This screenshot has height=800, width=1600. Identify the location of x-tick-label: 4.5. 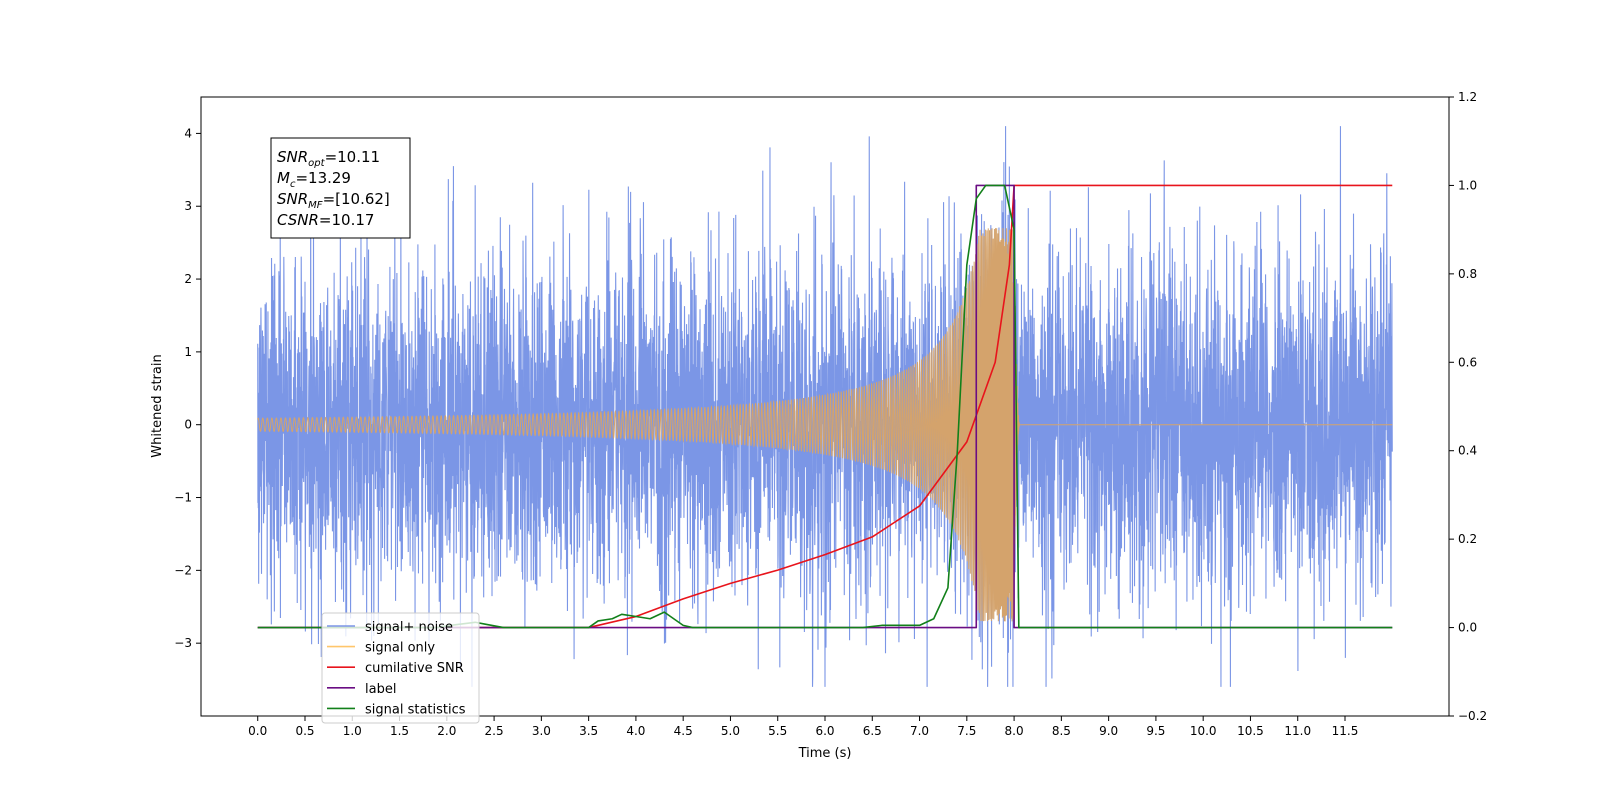
(683, 731).